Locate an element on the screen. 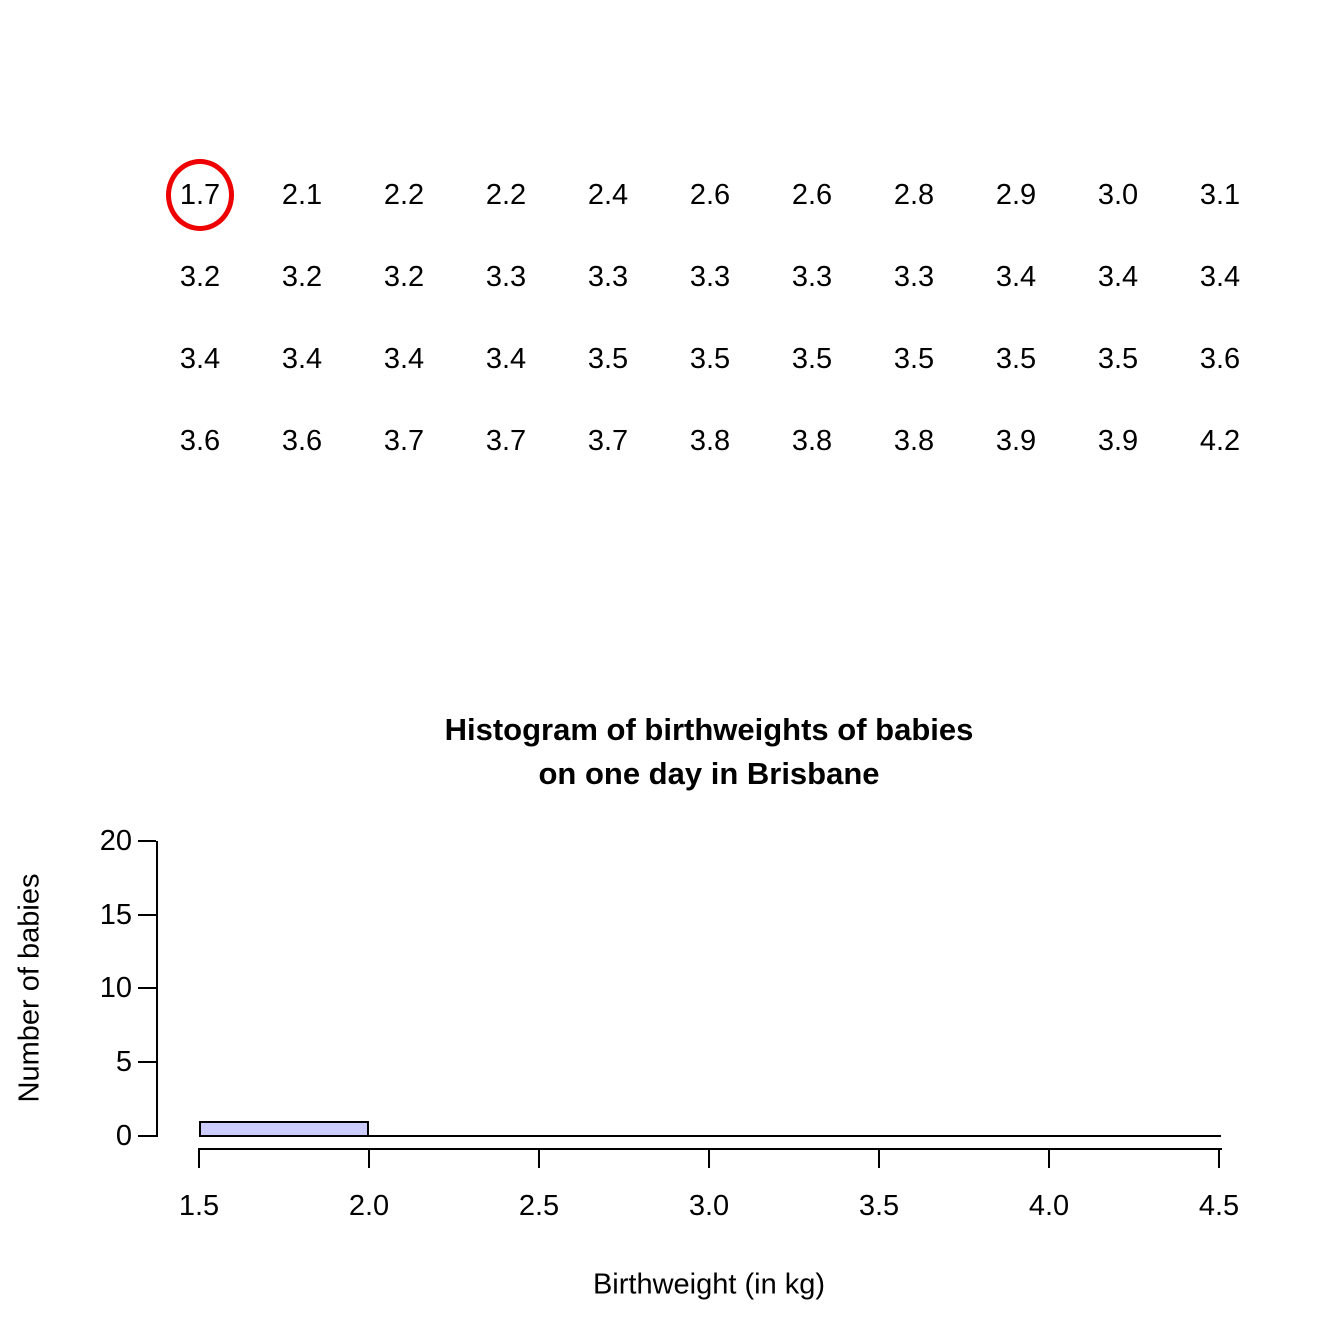  y-axis-label: Number of babies is located at coordinates (29, 988).